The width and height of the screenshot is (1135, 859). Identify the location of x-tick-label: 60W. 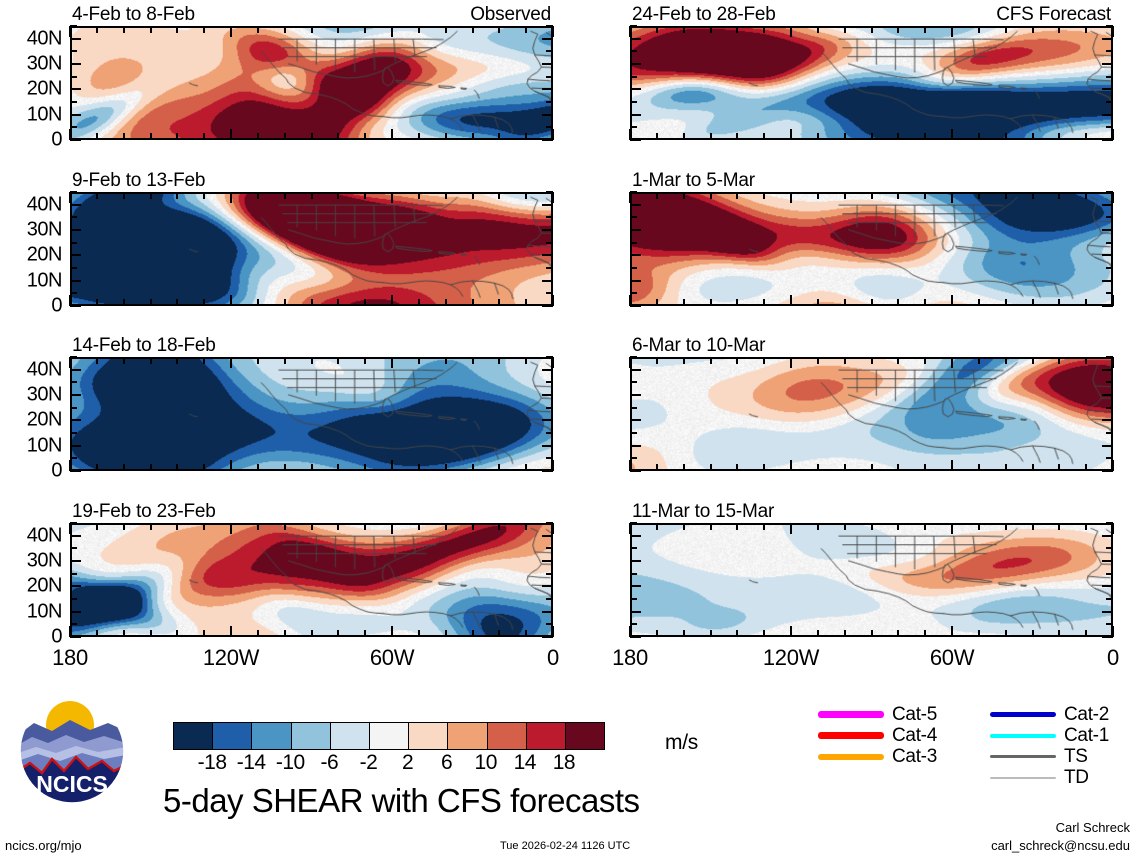
(952, 657).